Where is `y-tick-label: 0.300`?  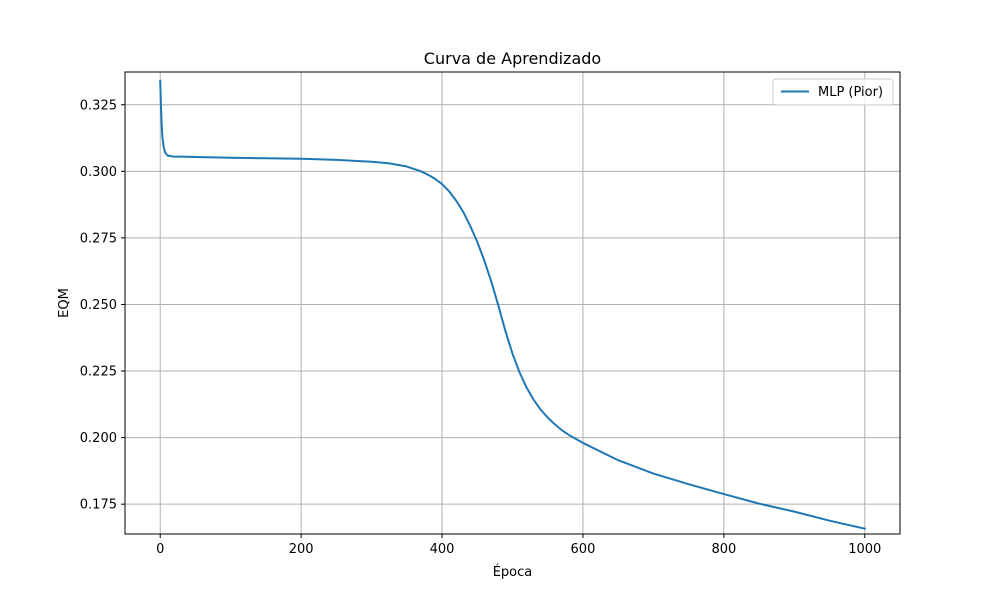
y-tick-label: 0.300 is located at coordinates (98, 172).